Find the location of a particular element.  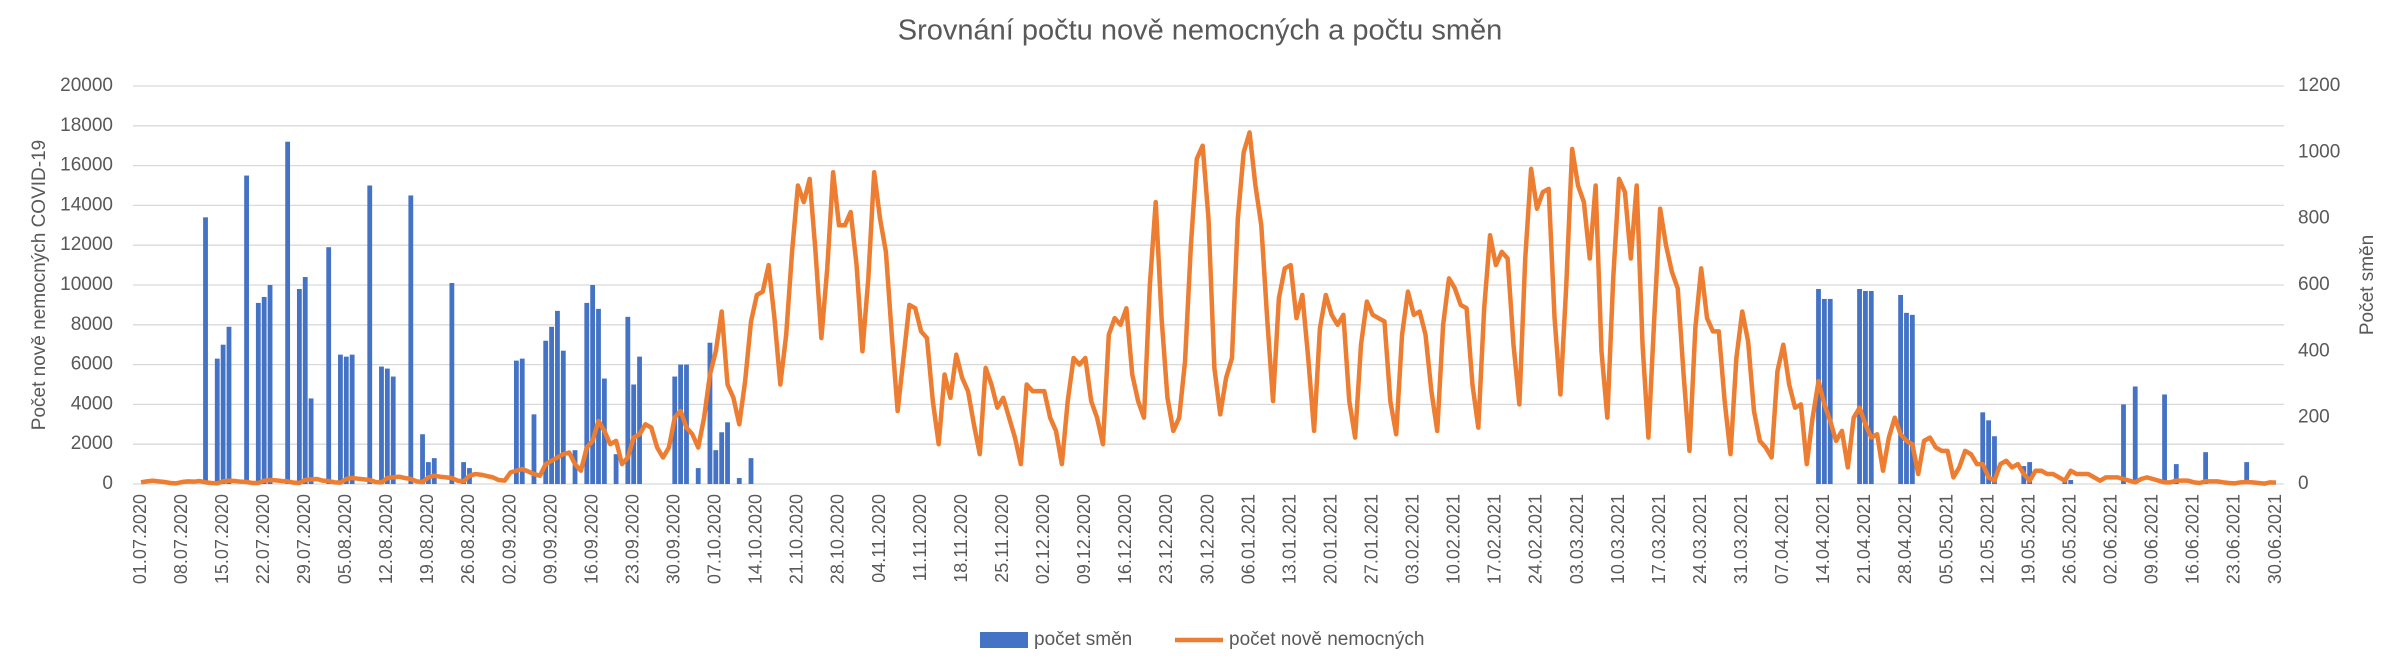

y-tick-label: 18000 is located at coordinates (86, 125).